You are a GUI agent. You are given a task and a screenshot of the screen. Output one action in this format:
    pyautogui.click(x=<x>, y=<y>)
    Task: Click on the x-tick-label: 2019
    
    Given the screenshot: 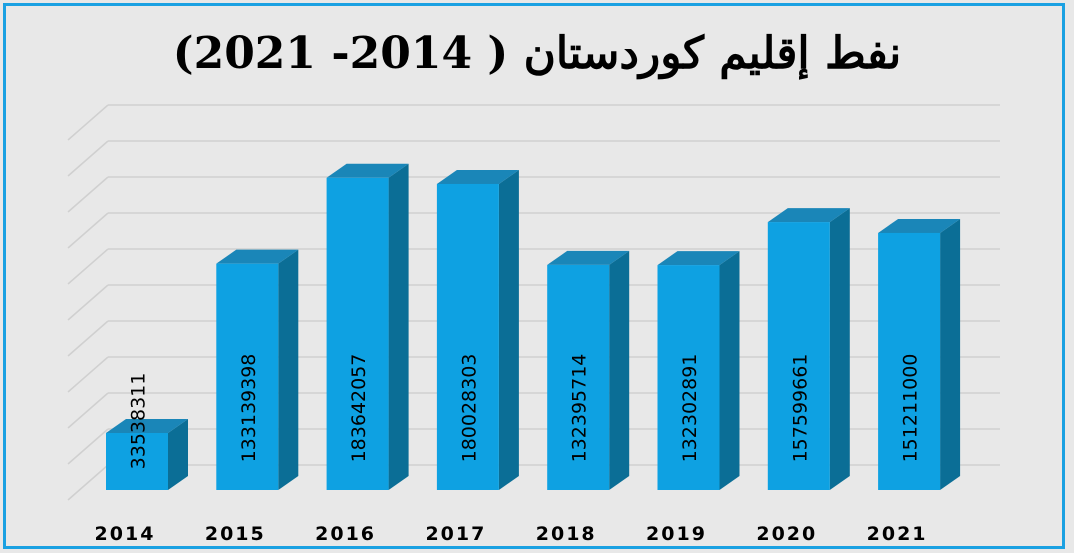 What is the action you would take?
    pyautogui.click(x=676, y=534)
    